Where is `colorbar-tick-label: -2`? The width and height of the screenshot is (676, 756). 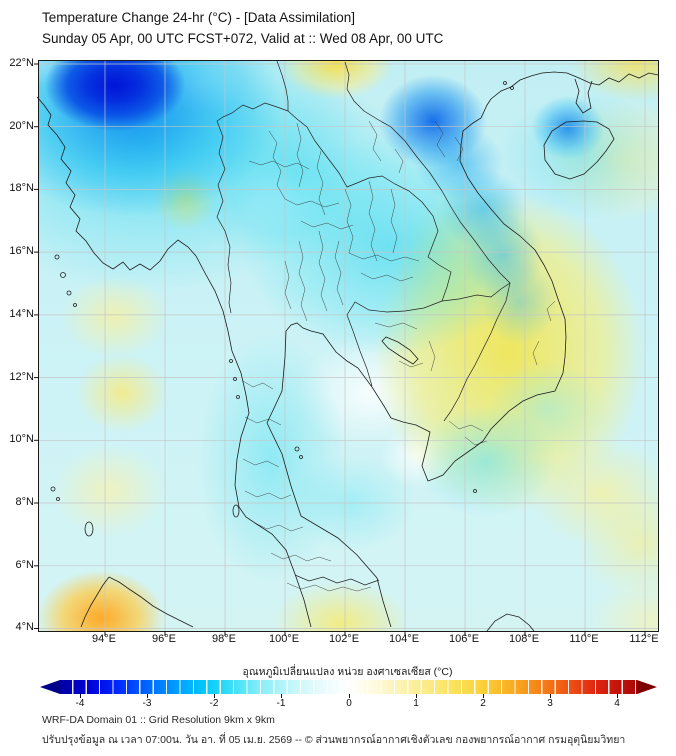 colorbar-tick-label: -2 is located at coordinates (214, 703).